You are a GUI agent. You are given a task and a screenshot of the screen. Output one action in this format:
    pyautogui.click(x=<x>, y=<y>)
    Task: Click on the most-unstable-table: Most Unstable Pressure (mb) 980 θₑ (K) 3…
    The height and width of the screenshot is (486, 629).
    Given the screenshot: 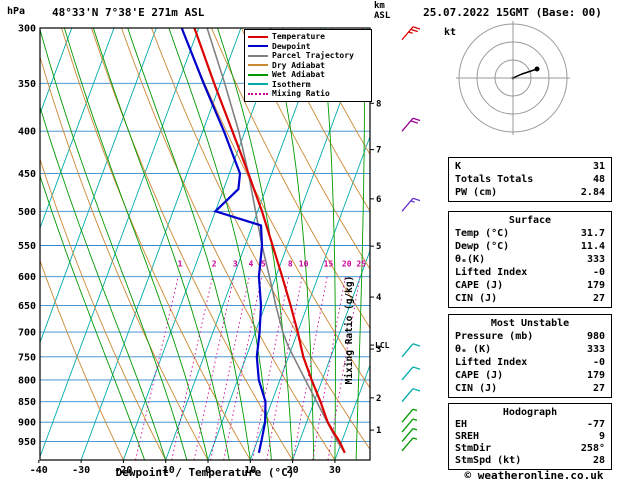 What is the action you would take?
    pyautogui.click(x=530, y=356)
    